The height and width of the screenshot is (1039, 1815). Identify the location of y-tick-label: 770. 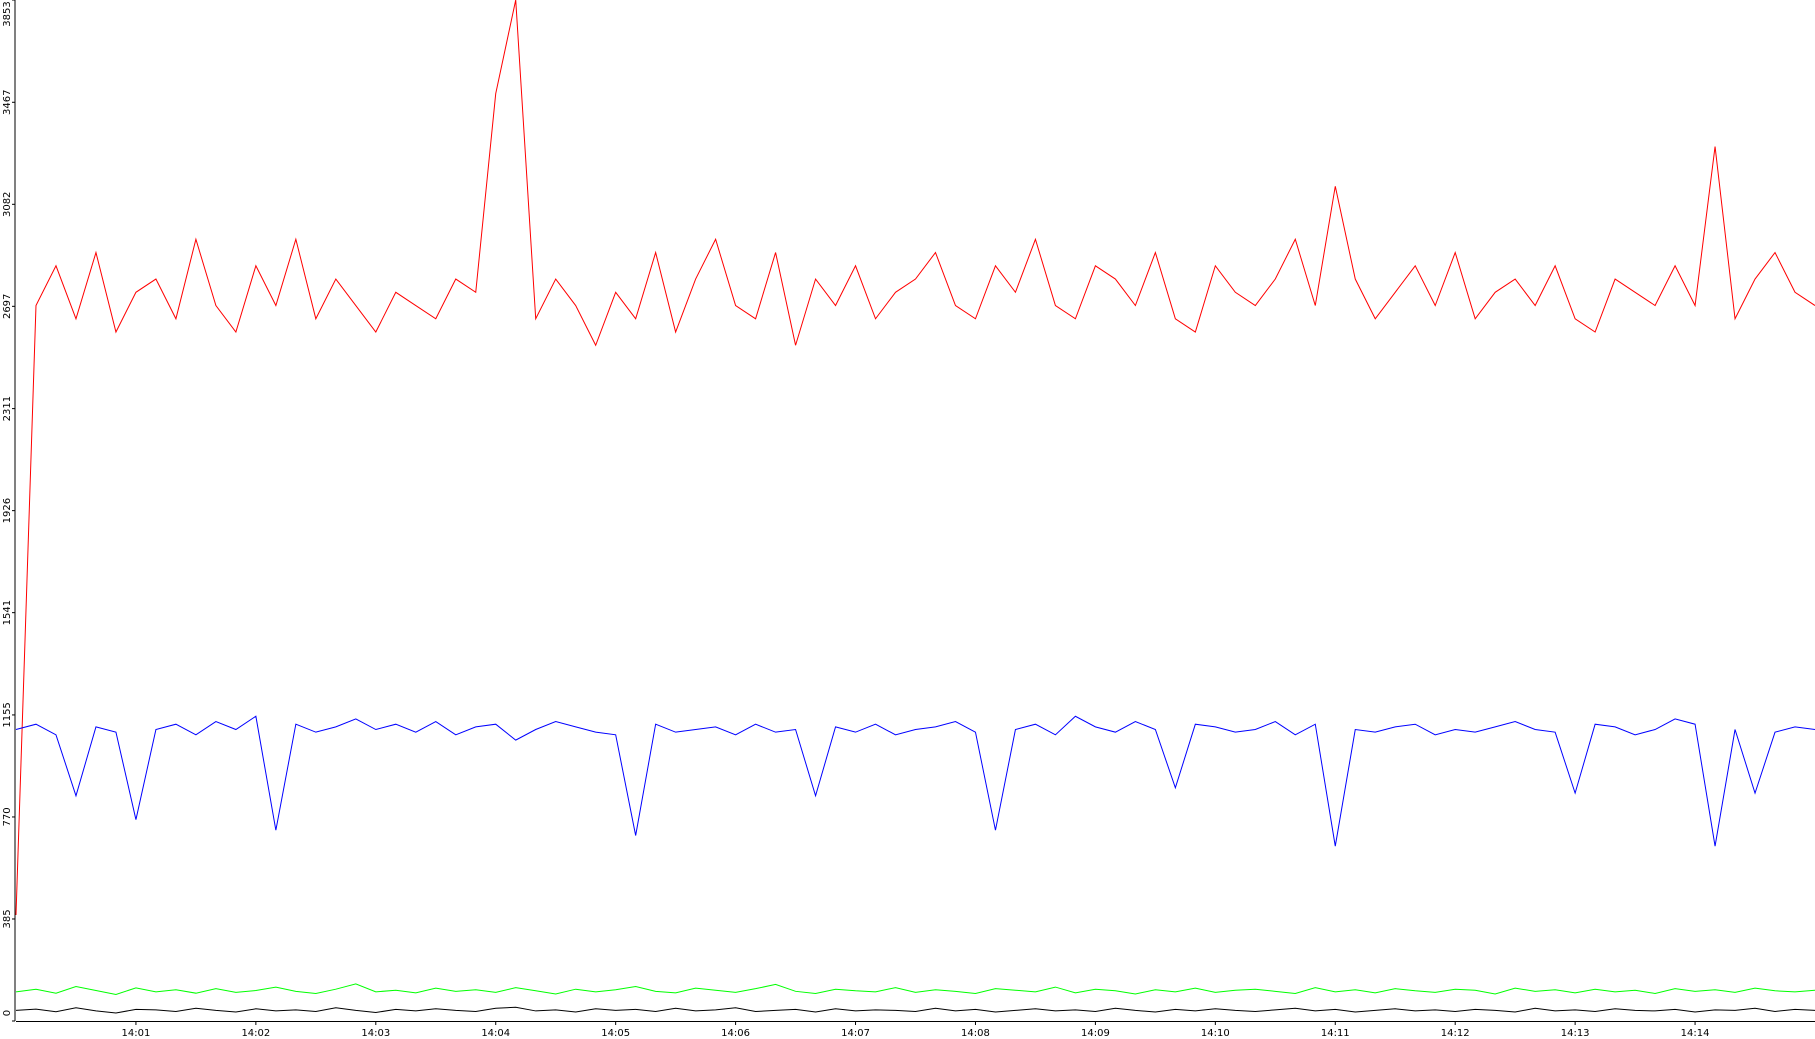
(7, 816).